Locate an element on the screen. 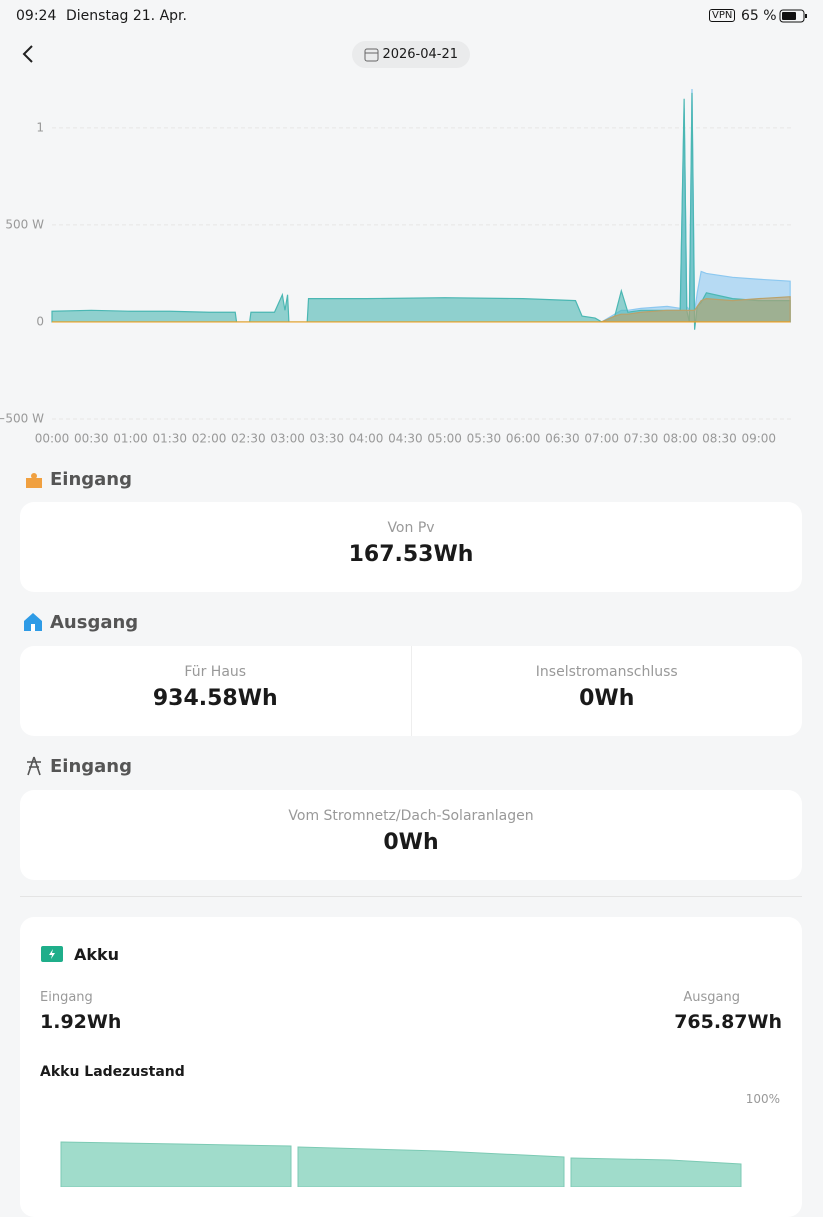 Image resolution: width=823 pixels, height=1217 pixels. x-tick-label: 09:00 is located at coordinates (758, 439).